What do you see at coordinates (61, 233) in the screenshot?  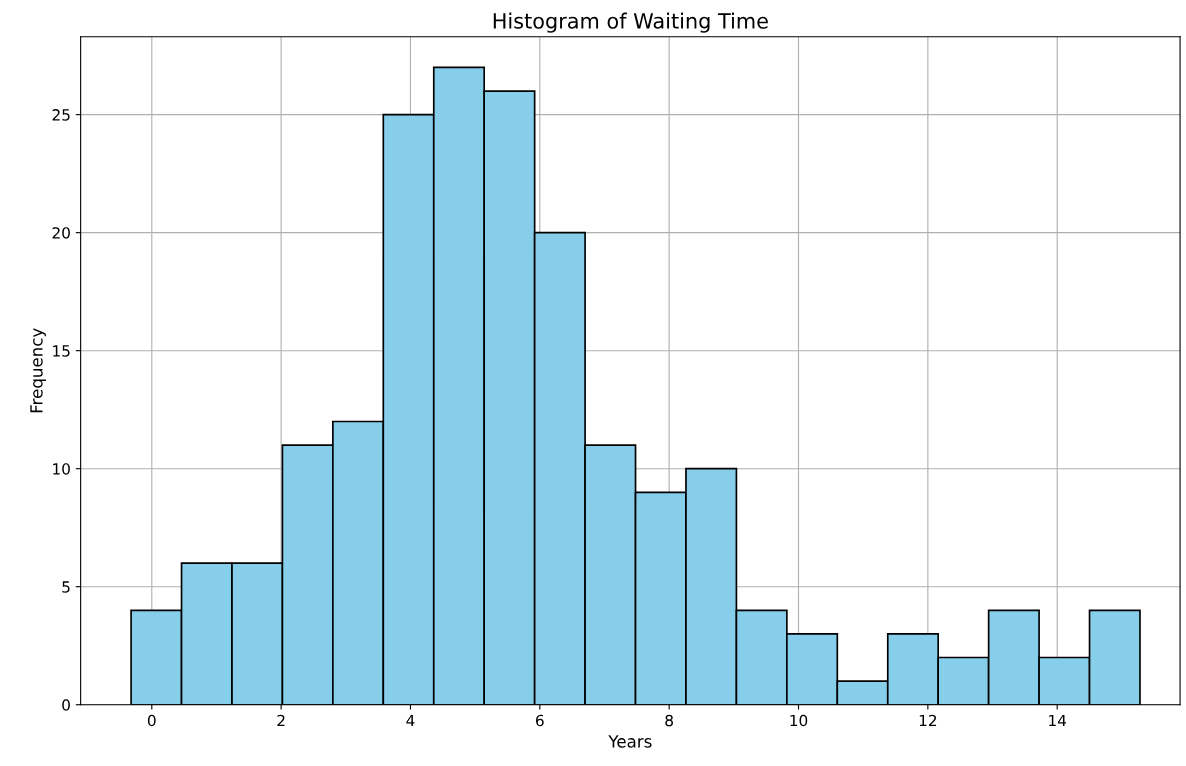 I see `y-tick-label: 20` at bounding box center [61, 233].